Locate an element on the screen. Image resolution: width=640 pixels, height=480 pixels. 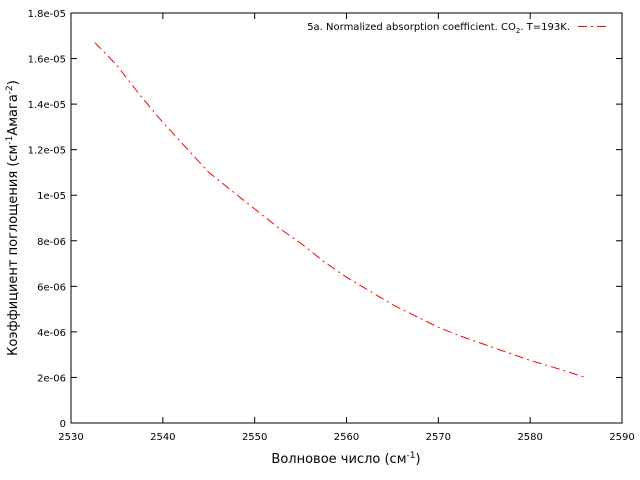
y-tick-label: 1.6e-05 is located at coordinates (47, 60).